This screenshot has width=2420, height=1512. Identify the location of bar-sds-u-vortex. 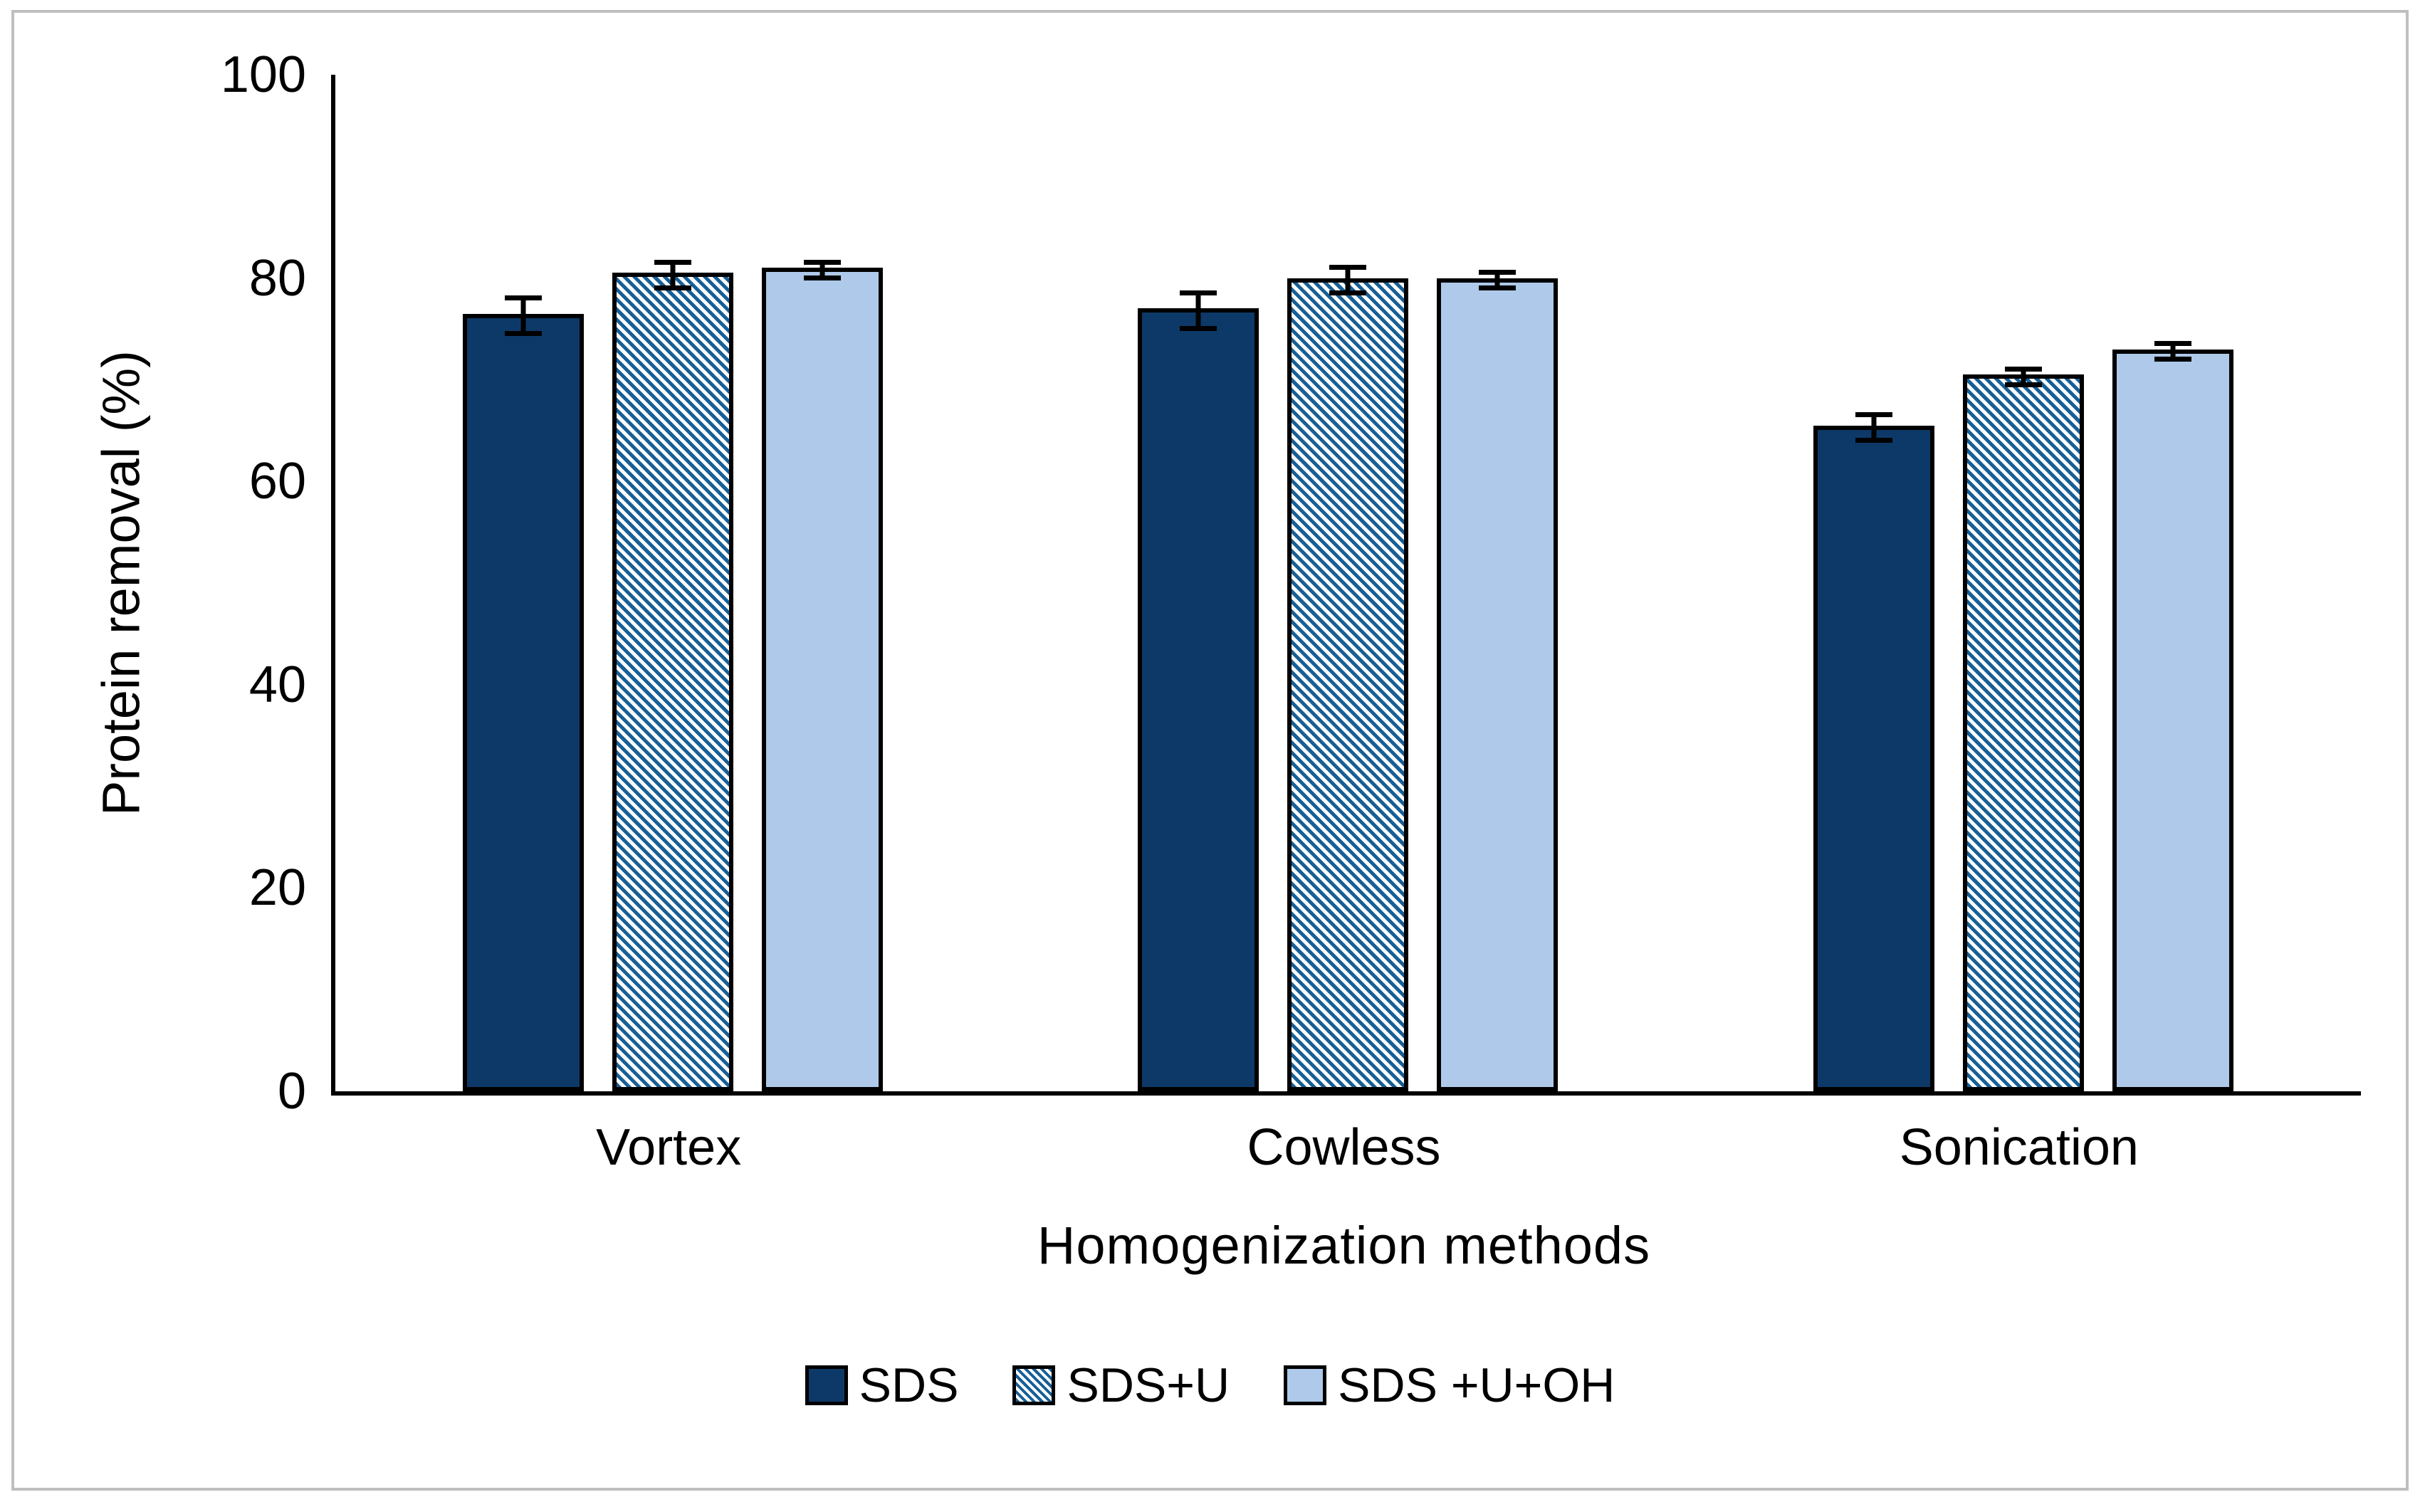
(673, 675).